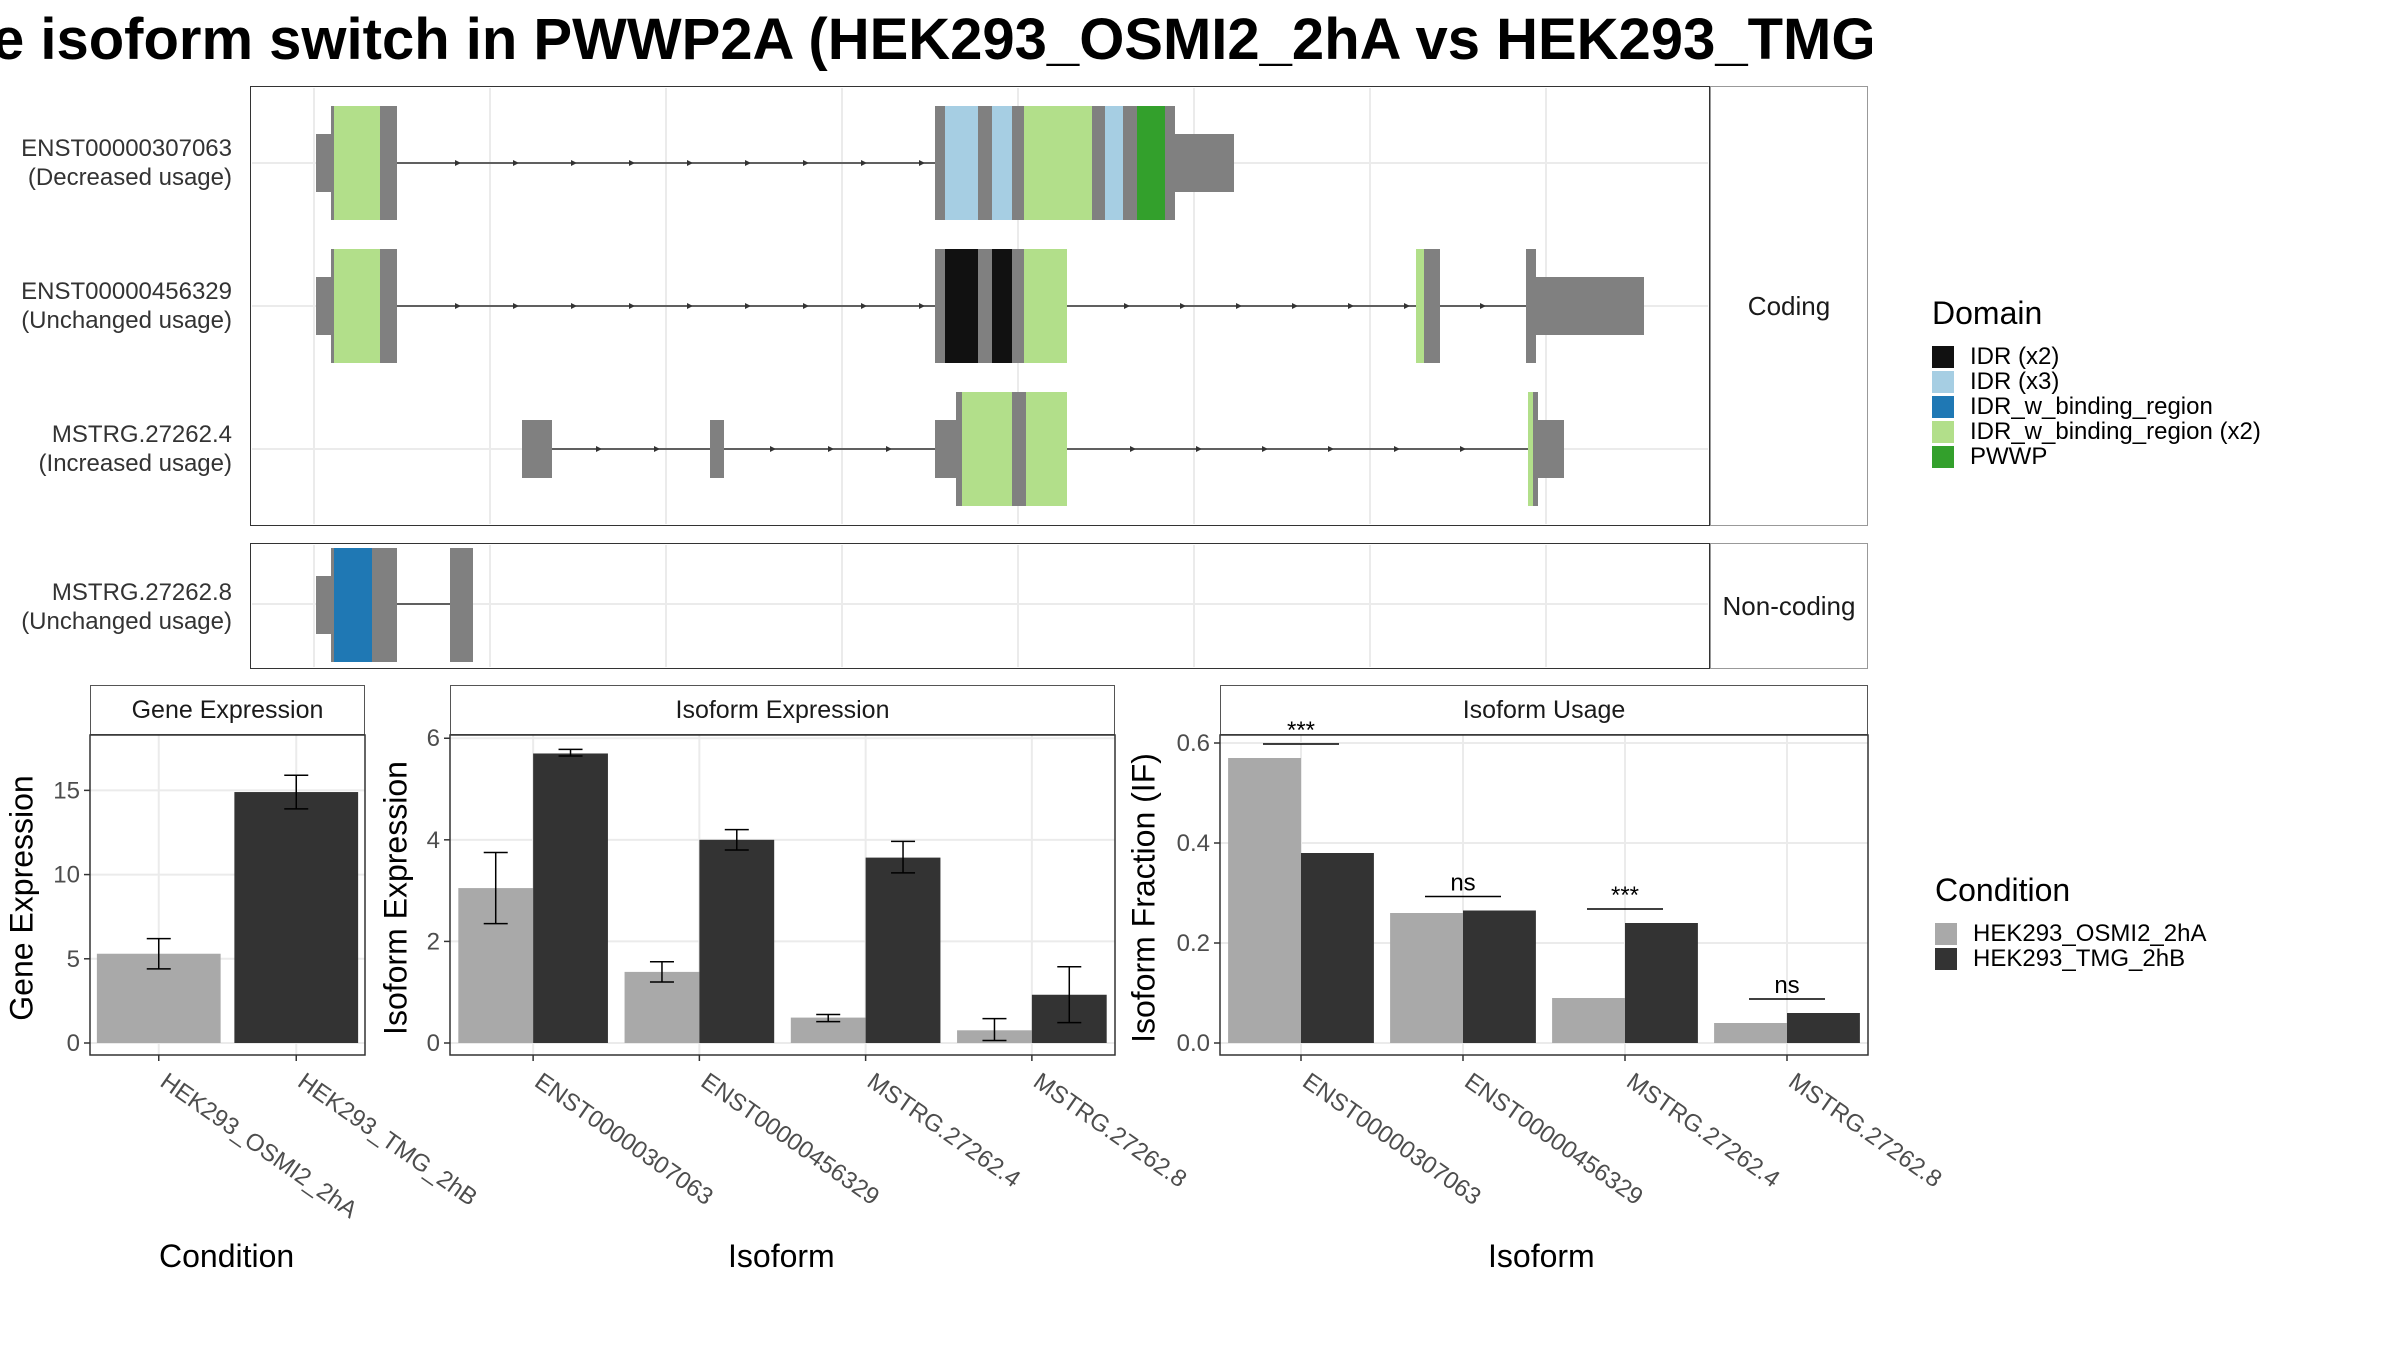 The width and height of the screenshot is (2400, 1350). What do you see at coordinates (2070, 934) in the screenshot?
I see `condition-legend-item: HEK293_OSMI2_2hA` at bounding box center [2070, 934].